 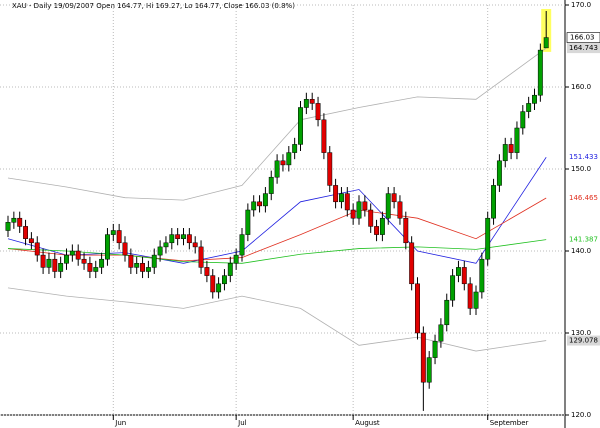 What do you see at coordinates (581, 333) in the screenshot?
I see `y-tick-label: 130.0` at bounding box center [581, 333].